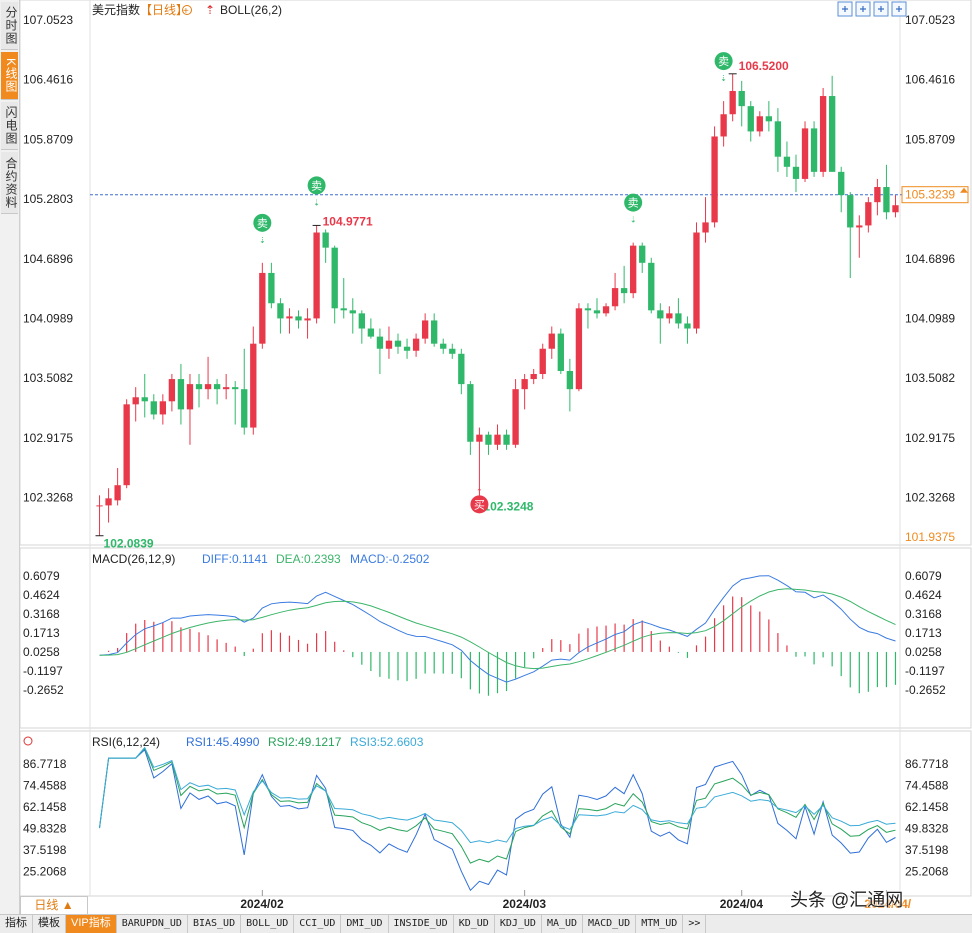  Describe the element at coordinates (695, 924) in the screenshot. I see `indicator-tab: >>` at that location.